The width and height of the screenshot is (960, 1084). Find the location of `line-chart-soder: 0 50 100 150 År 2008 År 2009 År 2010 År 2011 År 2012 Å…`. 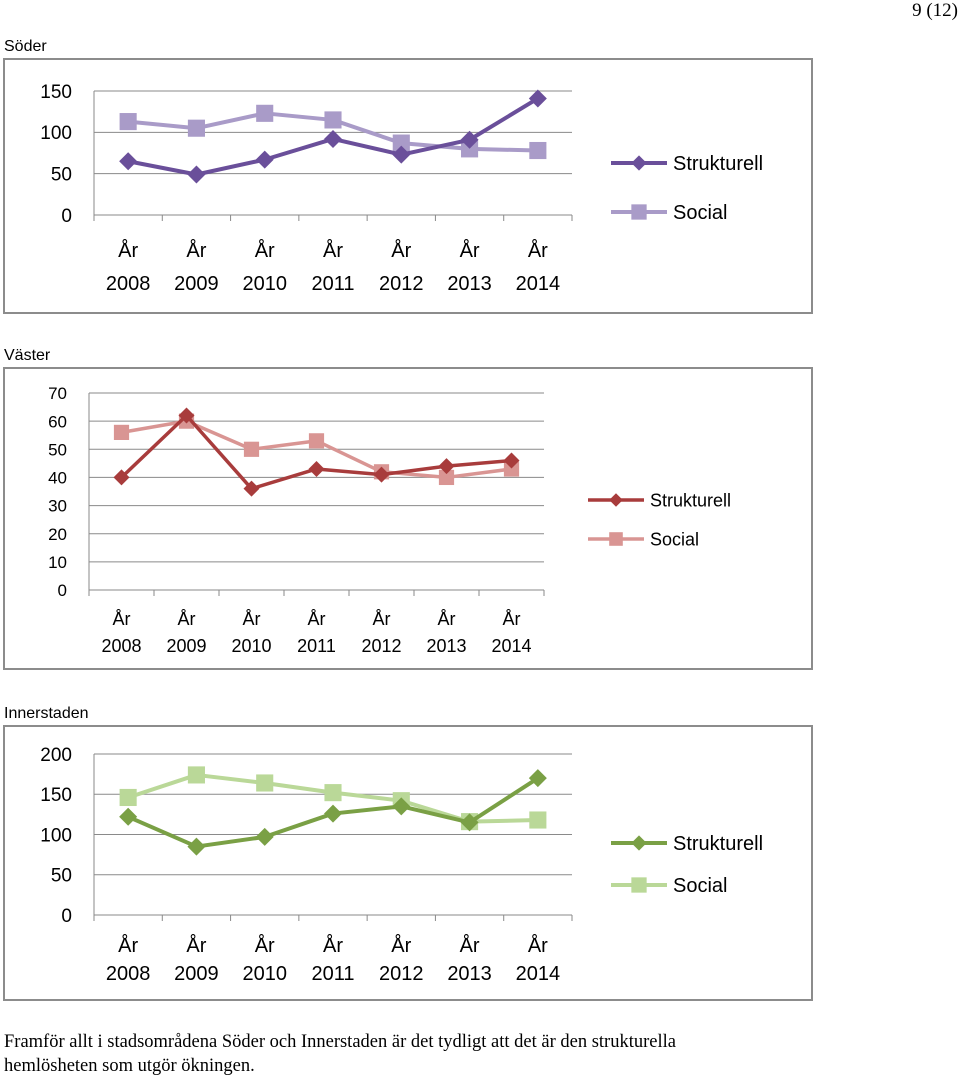

line-chart-soder: 0 50 100 150 År 2008 År 2009 År 2010 År 2011 År 2012 Å… is located at coordinates (401, 188).